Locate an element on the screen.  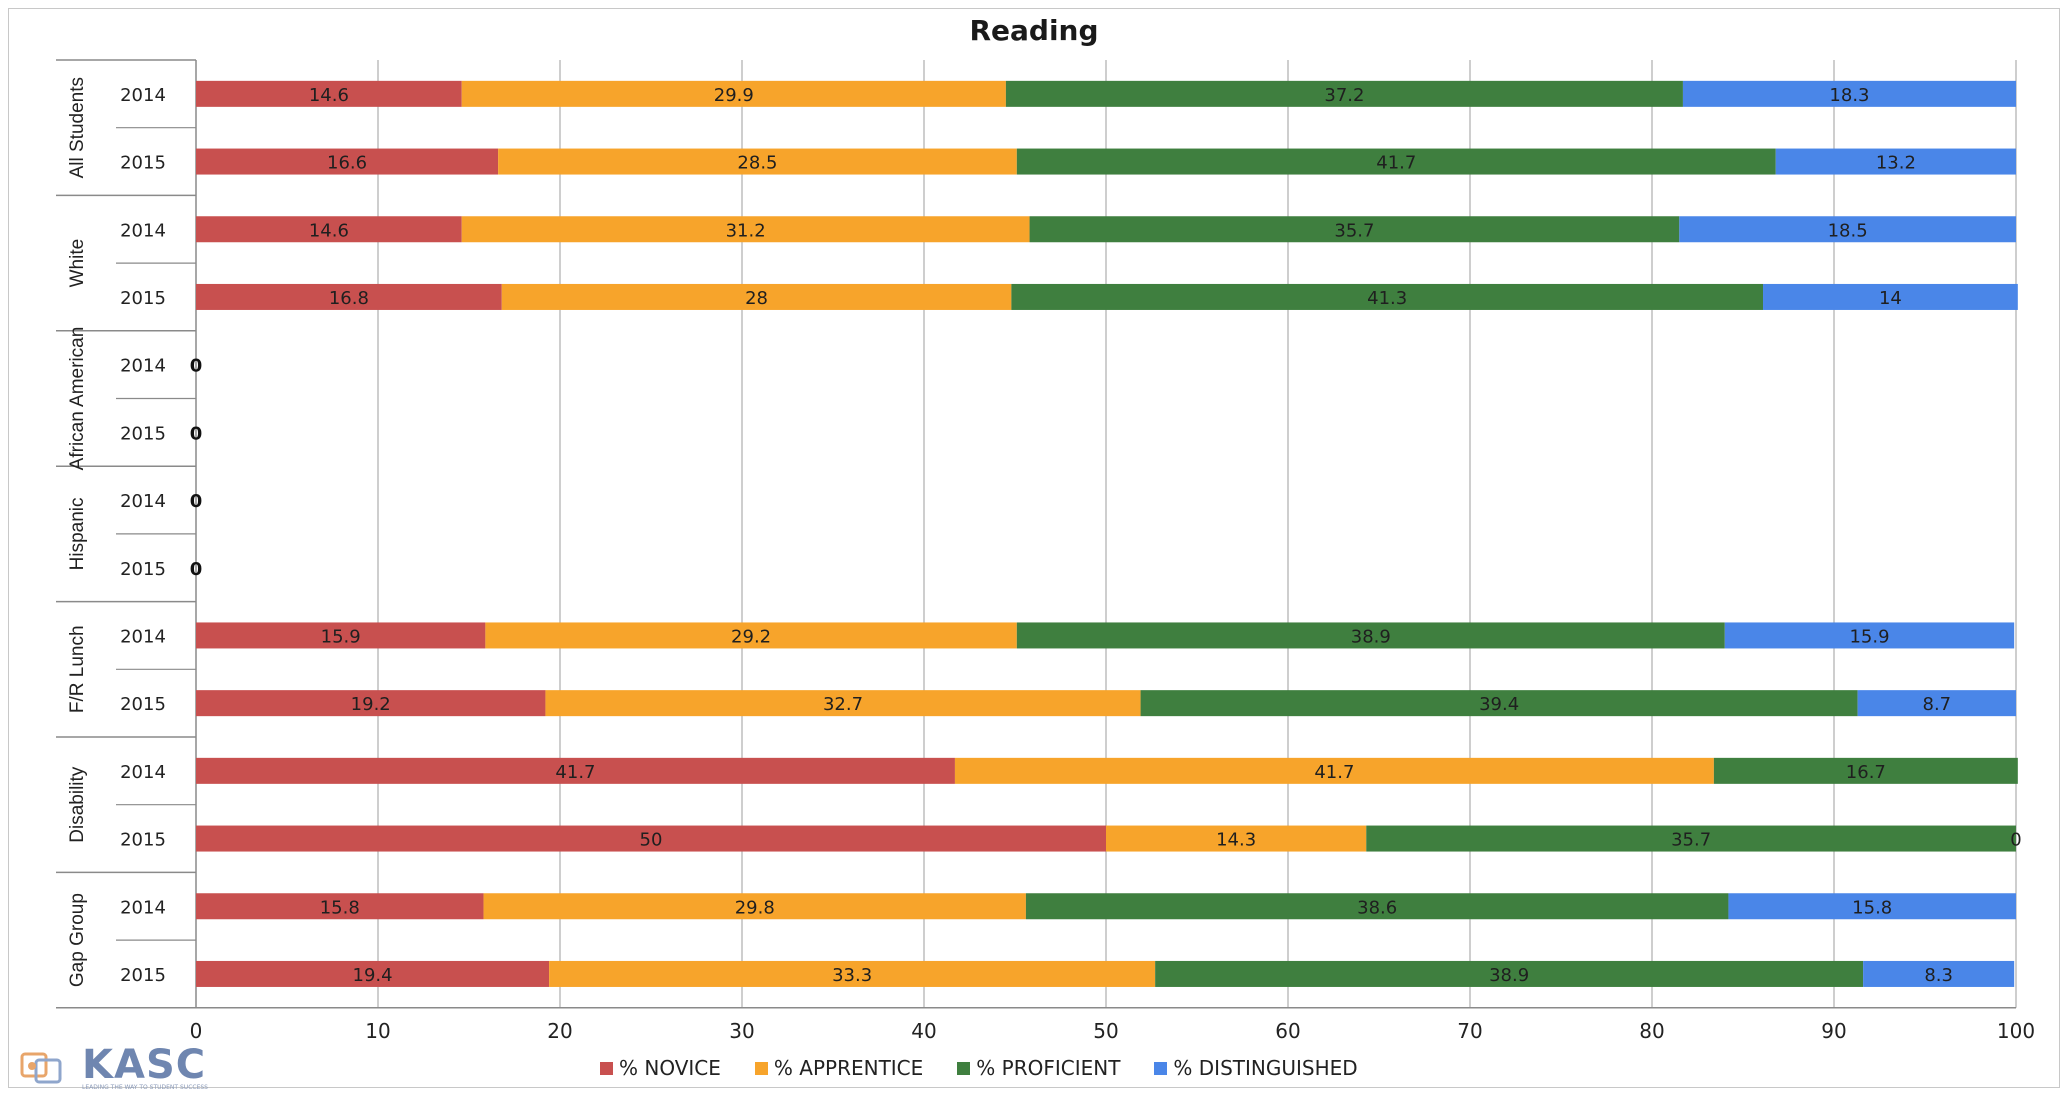
x-tick-label-60: 60 is located at coordinates (1287, 1031).